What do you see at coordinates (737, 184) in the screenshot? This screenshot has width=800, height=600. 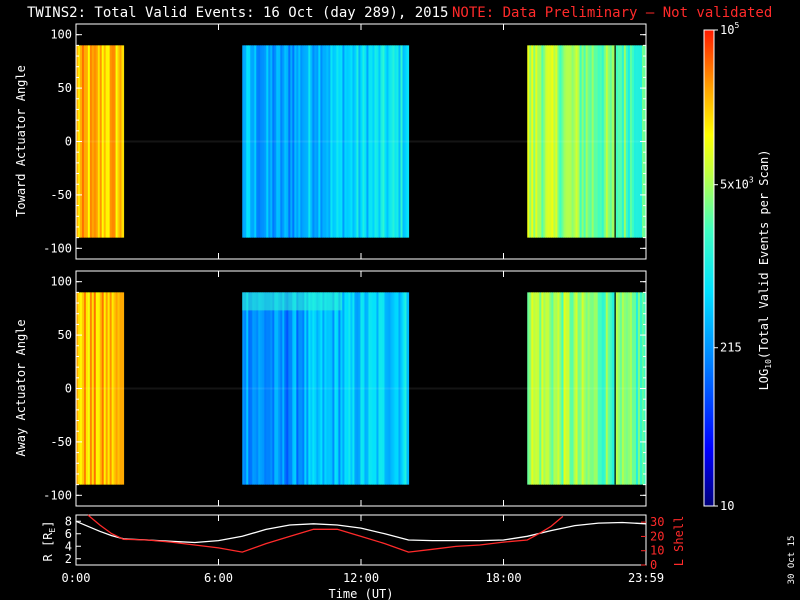 I see `colorbar-tick-label: 5x10³` at bounding box center [737, 184].